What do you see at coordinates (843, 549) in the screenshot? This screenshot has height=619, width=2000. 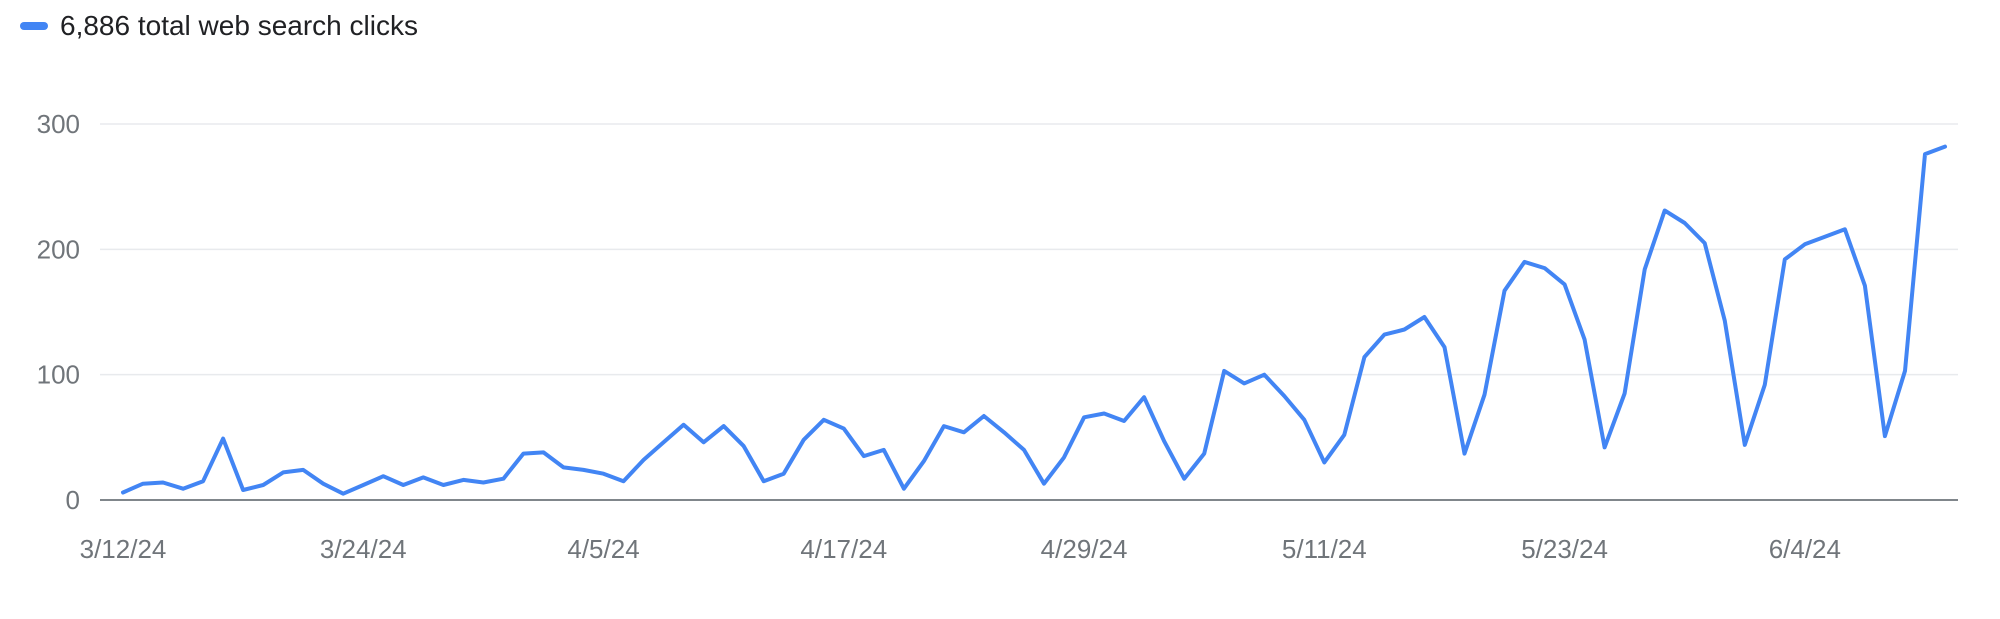 I see `x-tick-label: 4/17/24` at bounding box center [843, 549].